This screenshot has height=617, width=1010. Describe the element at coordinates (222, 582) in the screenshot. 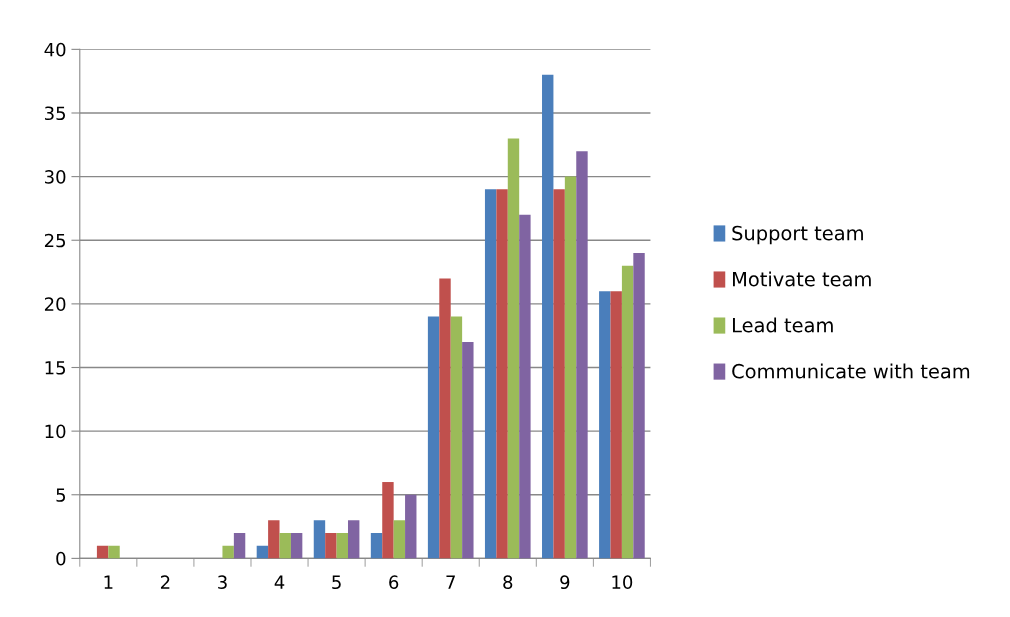

I see `x-tick-label: 3` at that location.